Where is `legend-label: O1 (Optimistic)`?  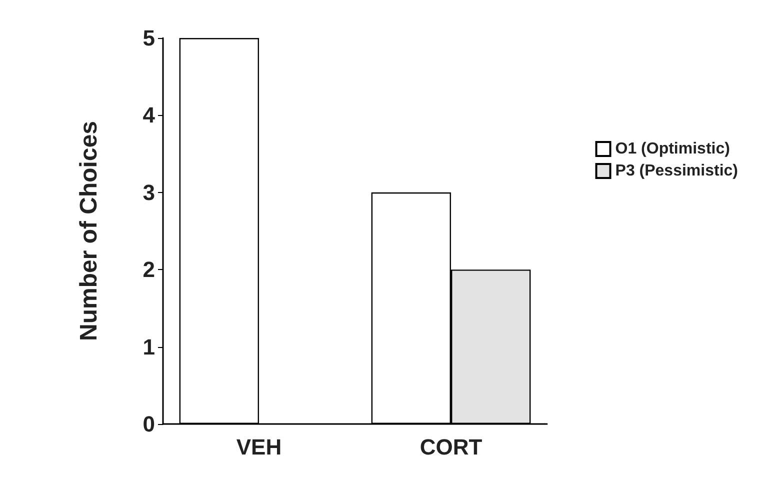 legend-label: O1 (Optimistic) is located at coordinates (672, 149).